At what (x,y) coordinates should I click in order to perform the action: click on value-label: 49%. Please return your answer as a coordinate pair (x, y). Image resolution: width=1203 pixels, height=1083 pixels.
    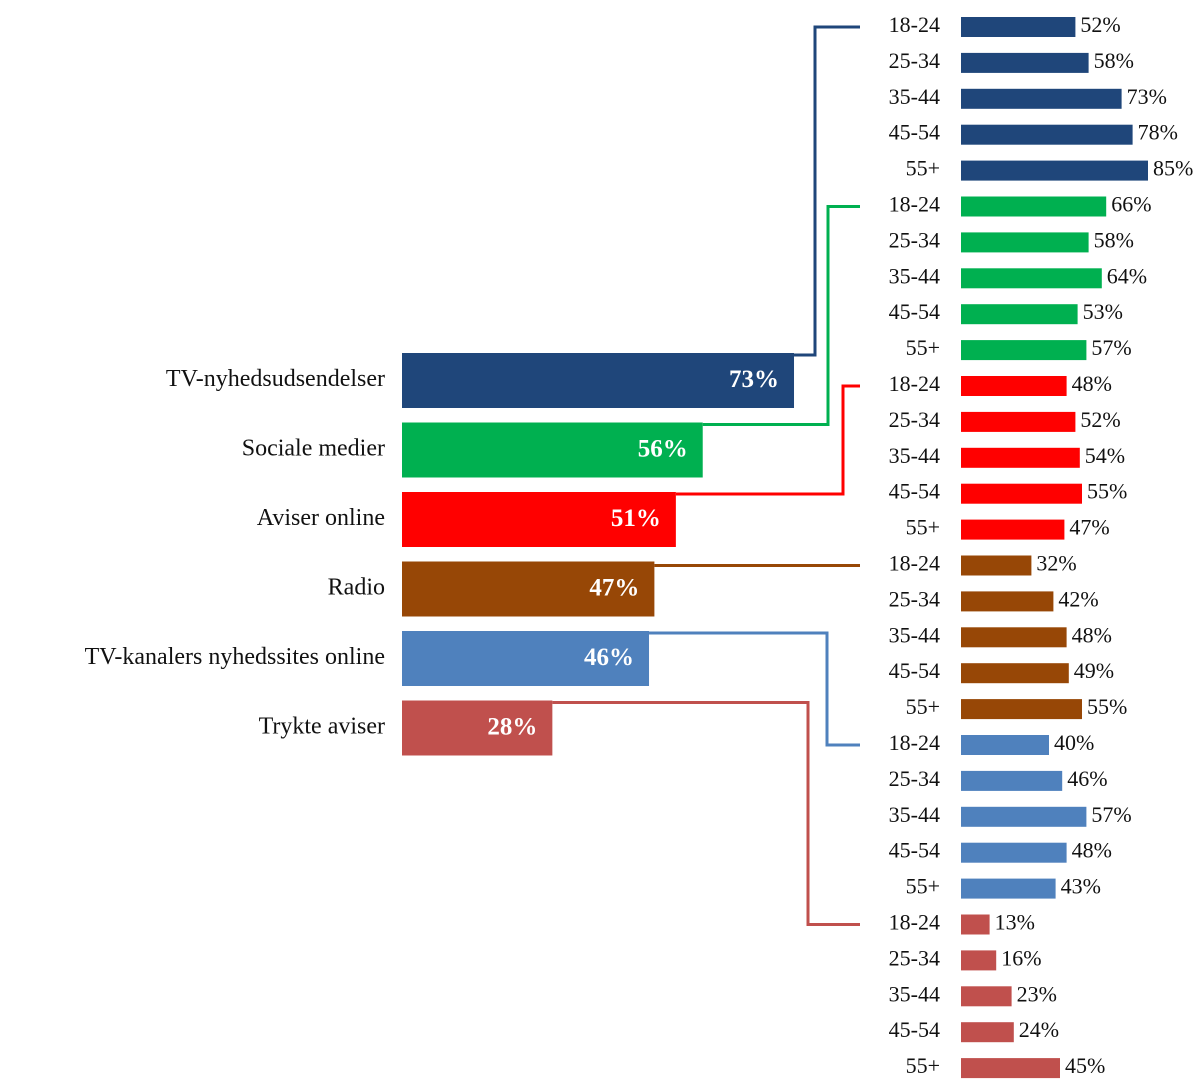
    Looking at the image, I should click on (1094, 670).